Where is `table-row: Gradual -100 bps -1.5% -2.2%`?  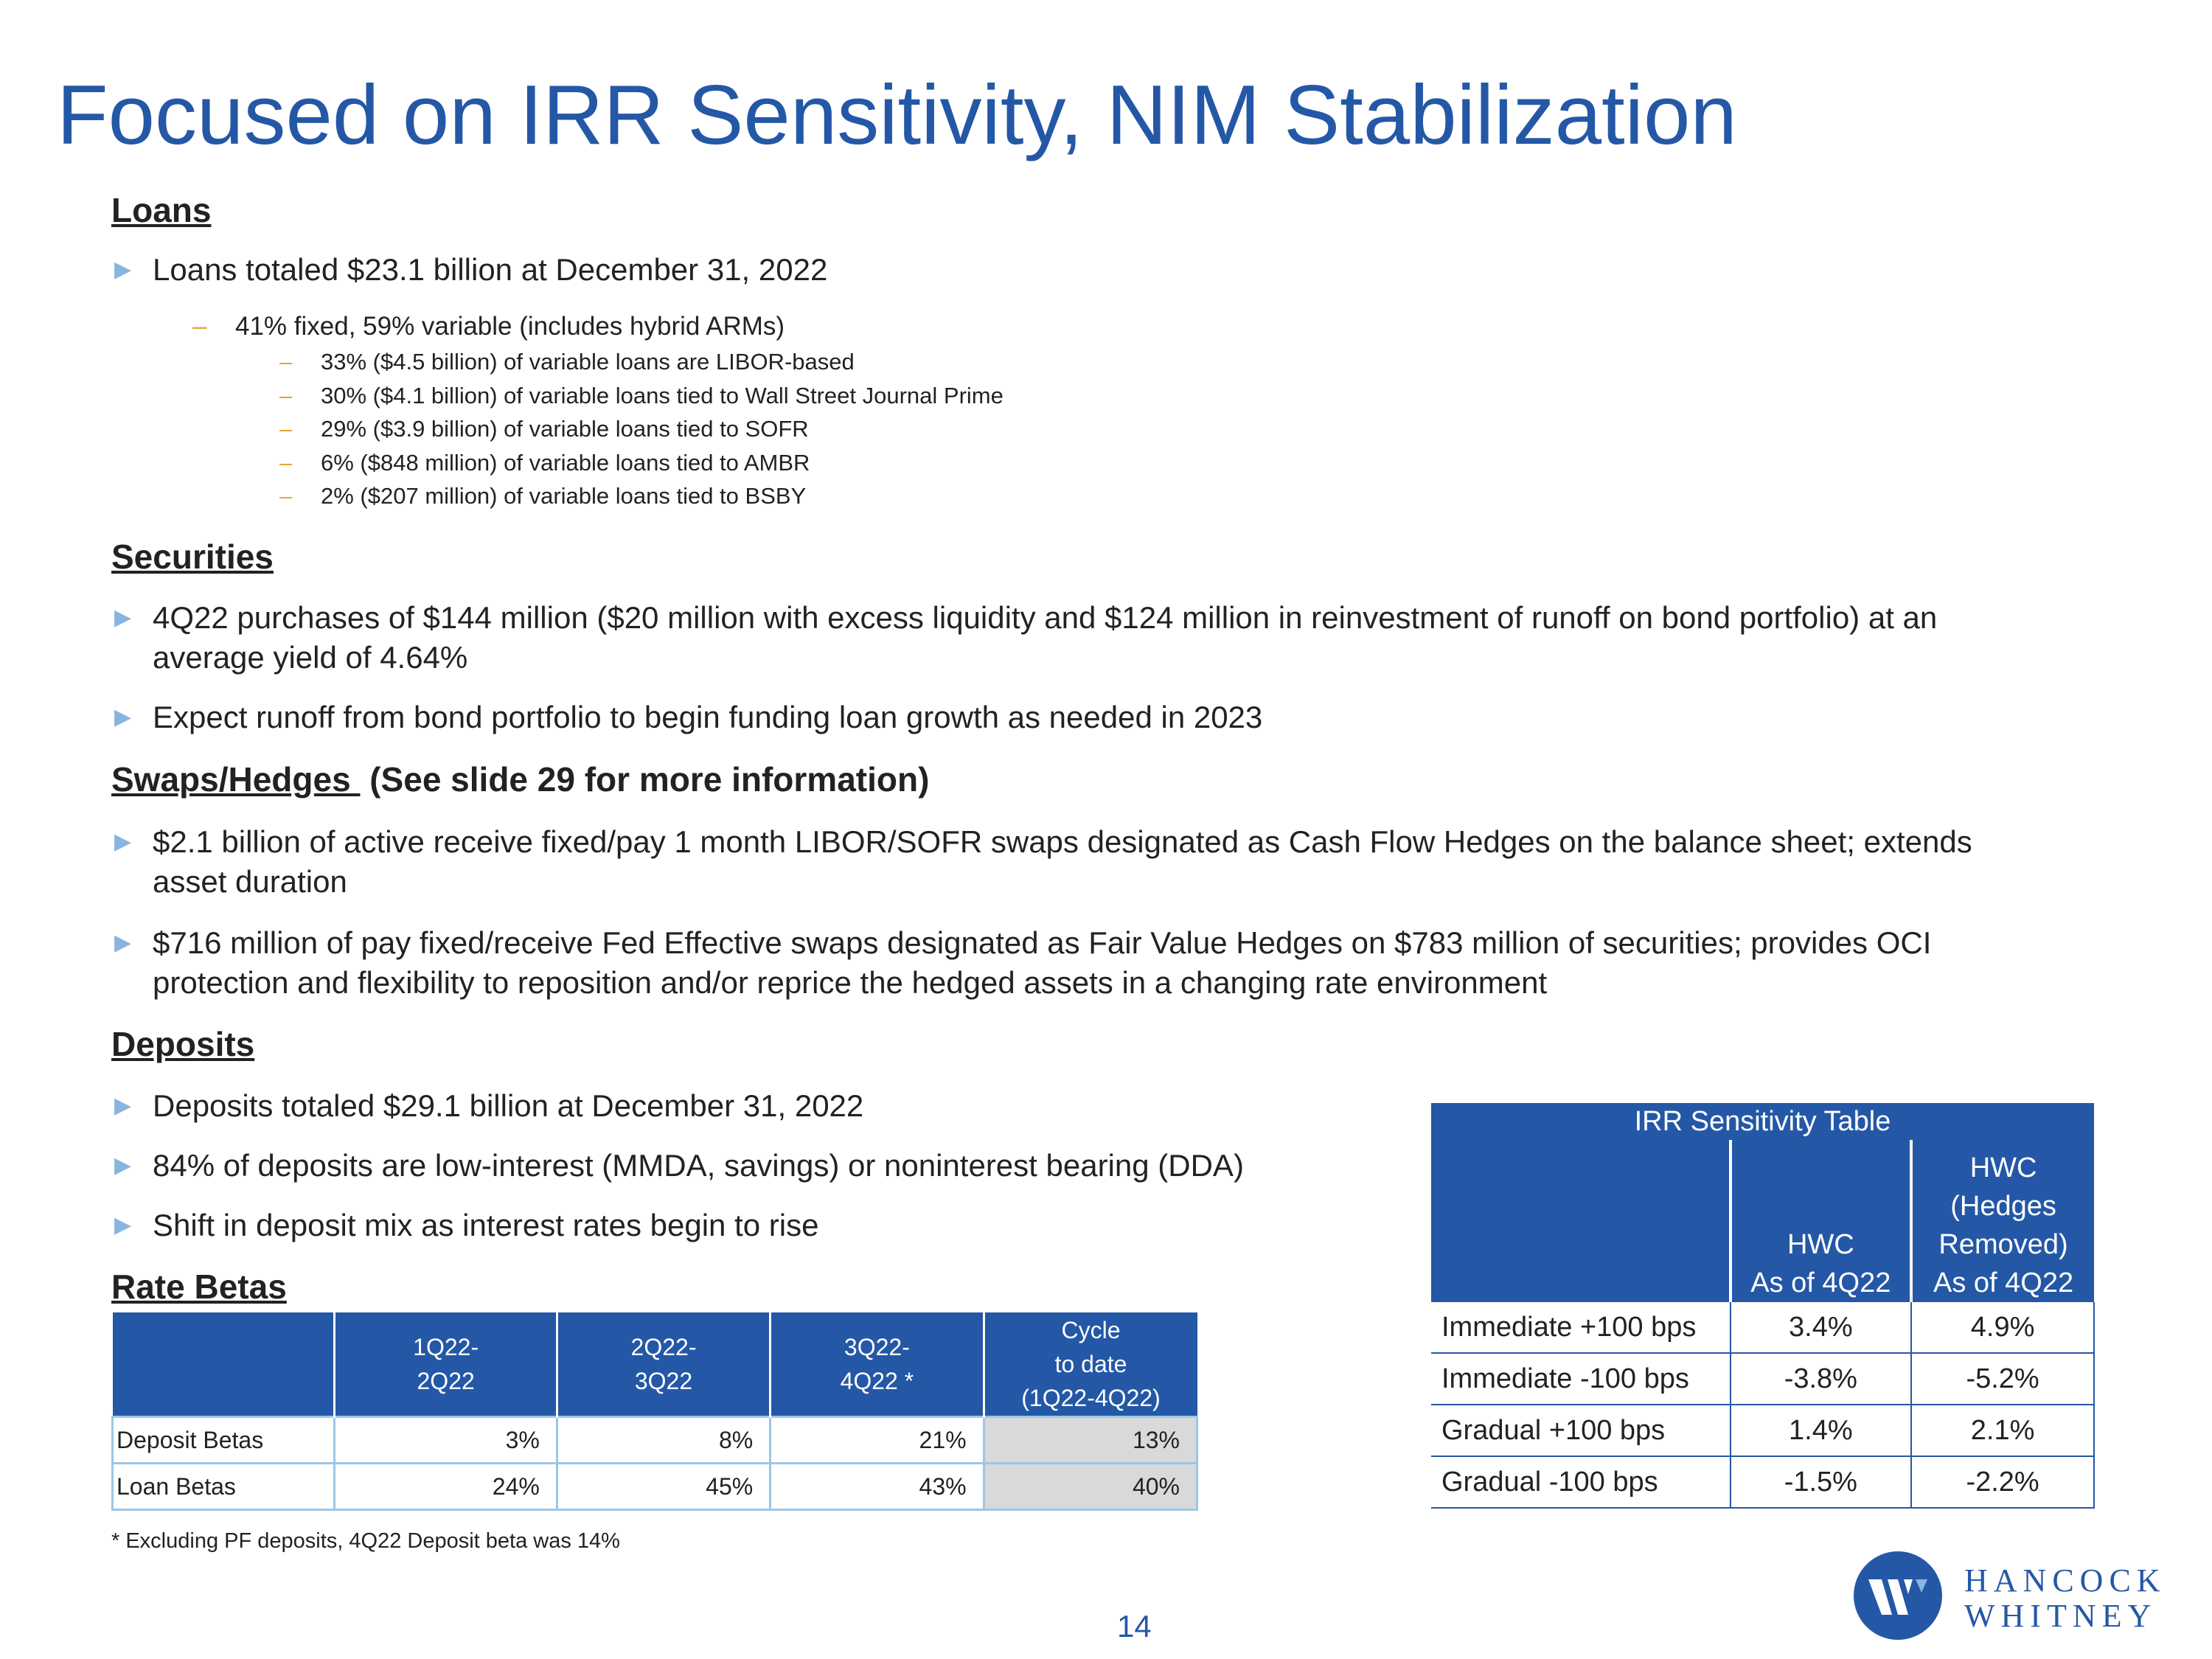
table-row: Gradual -100 bps -1.5% -2.2% is located at coordinates (1763, 1482).